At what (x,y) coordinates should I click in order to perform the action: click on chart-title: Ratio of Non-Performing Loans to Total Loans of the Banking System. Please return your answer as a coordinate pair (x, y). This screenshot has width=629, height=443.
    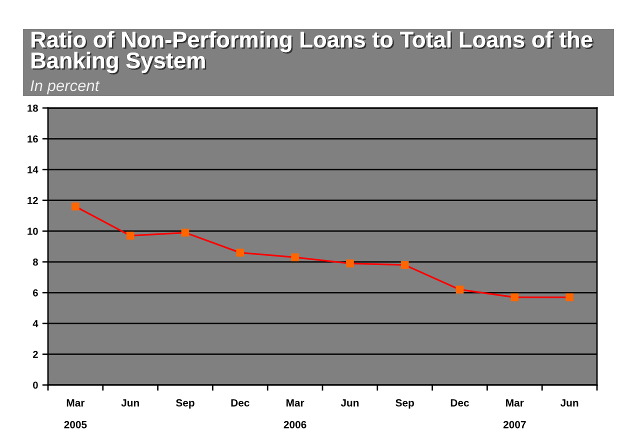
    Looking at the image, I should click on (313, 52).